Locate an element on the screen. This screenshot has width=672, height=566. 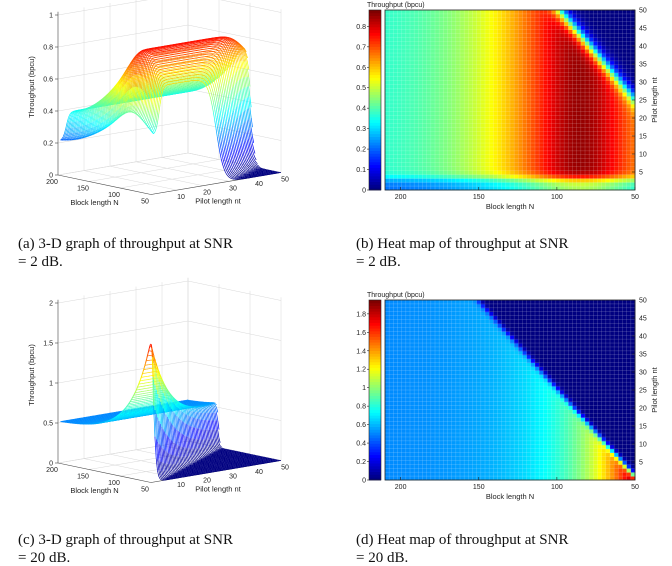
axes-grid is located at coordinates (169, 97).